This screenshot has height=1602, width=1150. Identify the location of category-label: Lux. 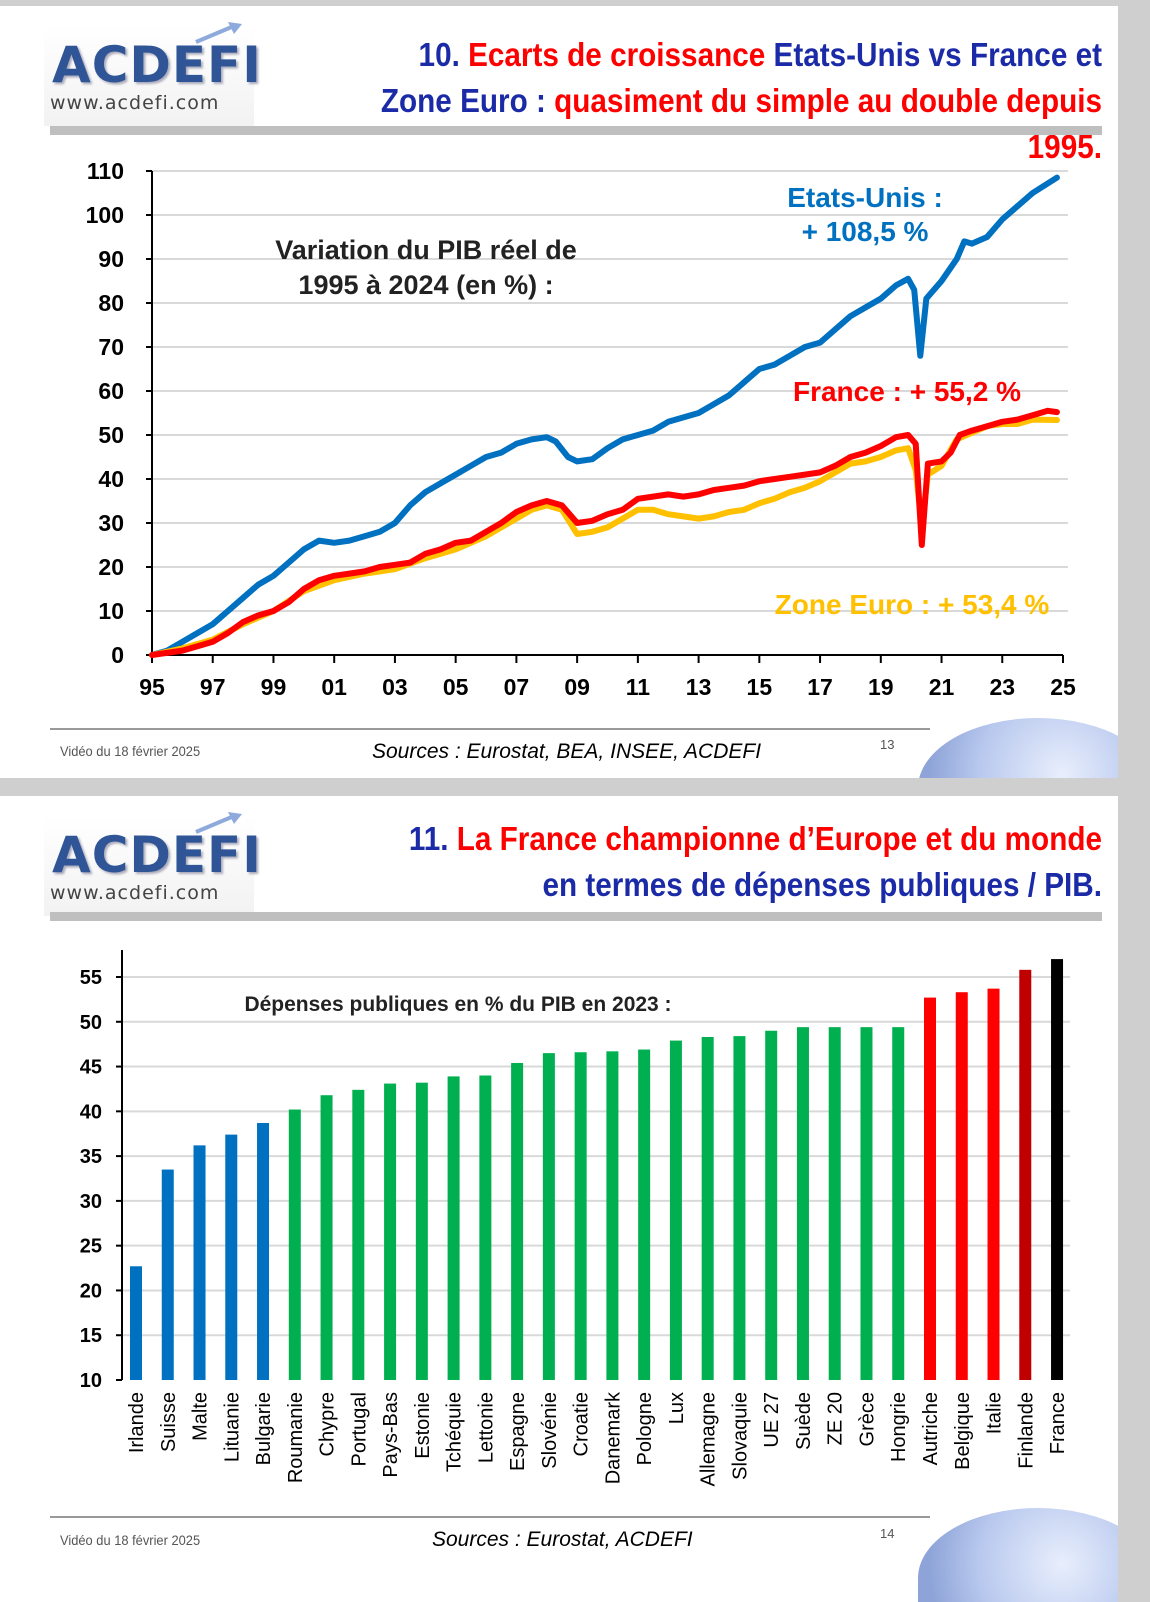
(677, 1408).